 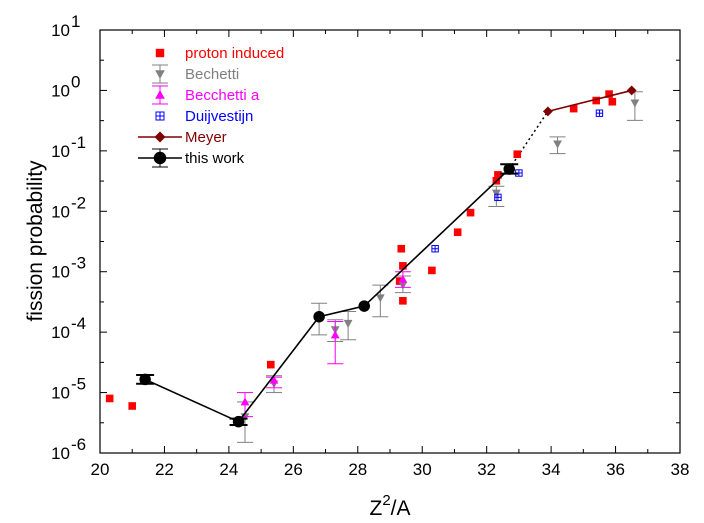 I want to click on x-axis-title-sup: 2, so click(x=386, y=500).